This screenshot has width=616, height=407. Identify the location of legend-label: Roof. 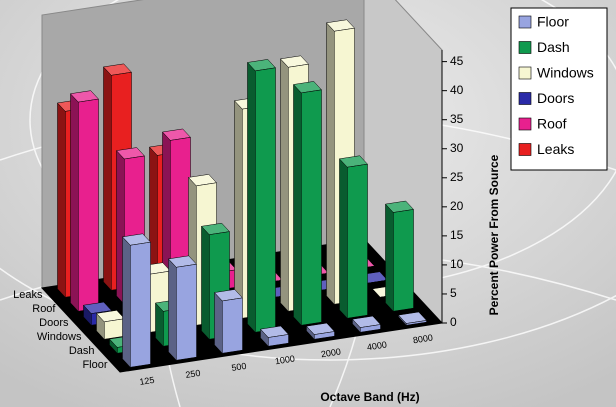
(552, 124).